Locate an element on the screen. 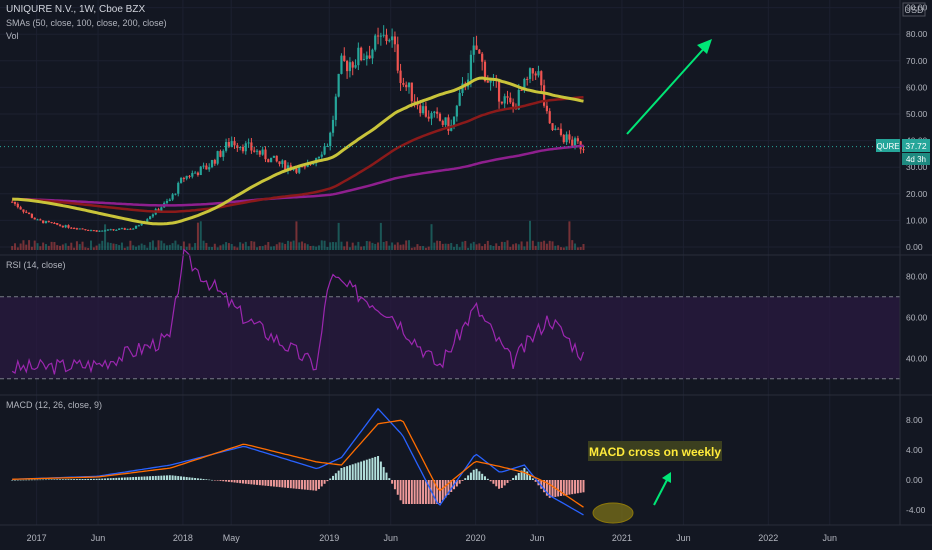  macd-legend: MACD (12, 26, close, 9) is located at coordinates (54, 405).